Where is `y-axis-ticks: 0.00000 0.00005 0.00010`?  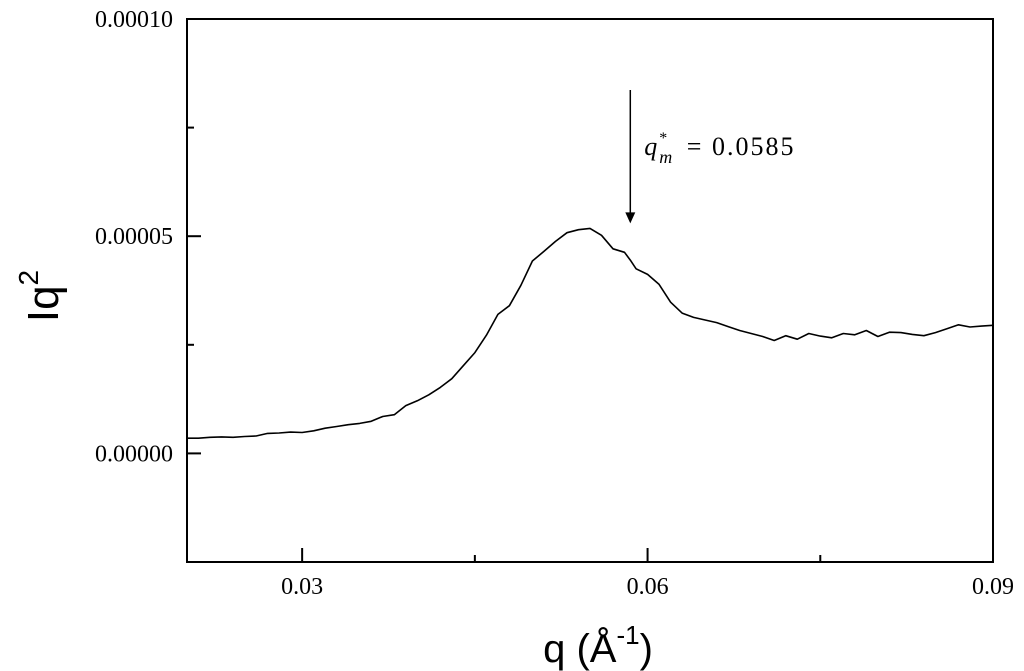 y-axis-ticks: 0.00000 0.00005 0.00010 is located at coordinates (148, 237).